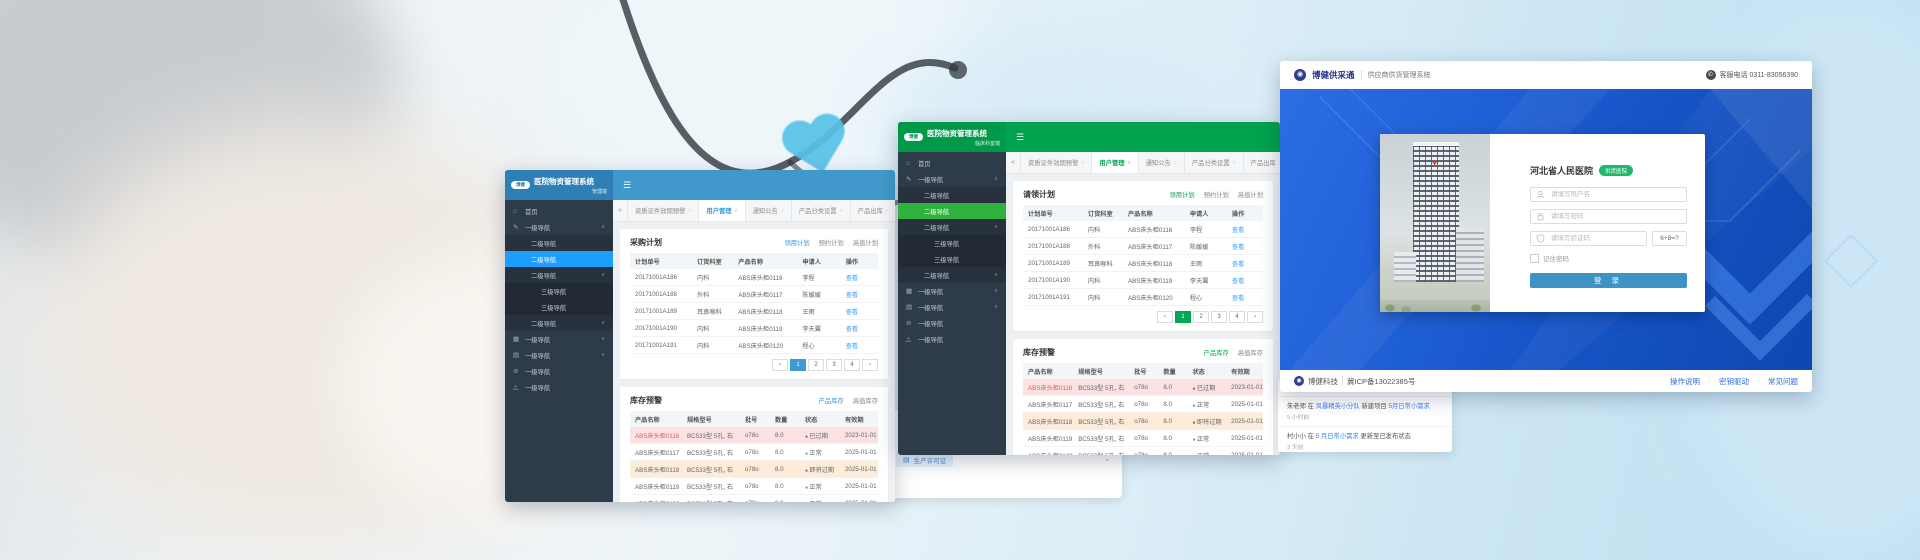  Describe the element at coordinates (1107, 459) in the screenshot. I see `caret-down-icon: ⌄` at that location.